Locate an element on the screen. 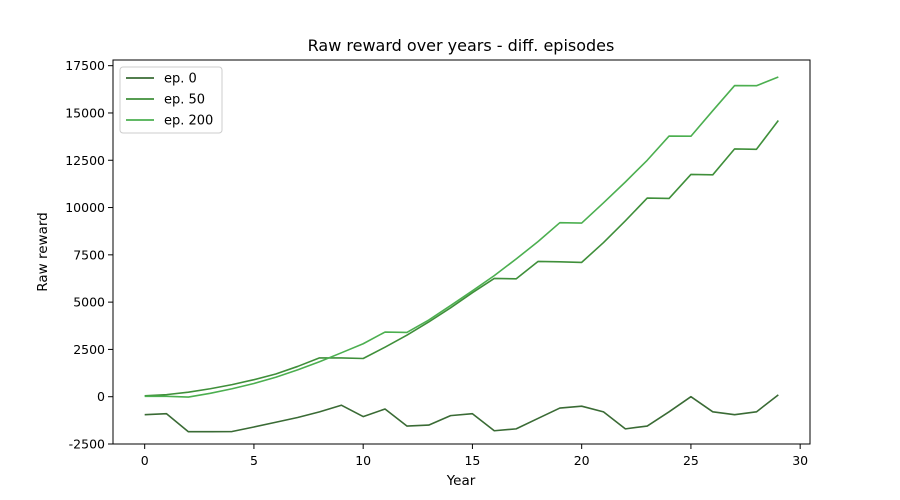  legend-label-2: ep. 200 is located at coordinates (188, 121).